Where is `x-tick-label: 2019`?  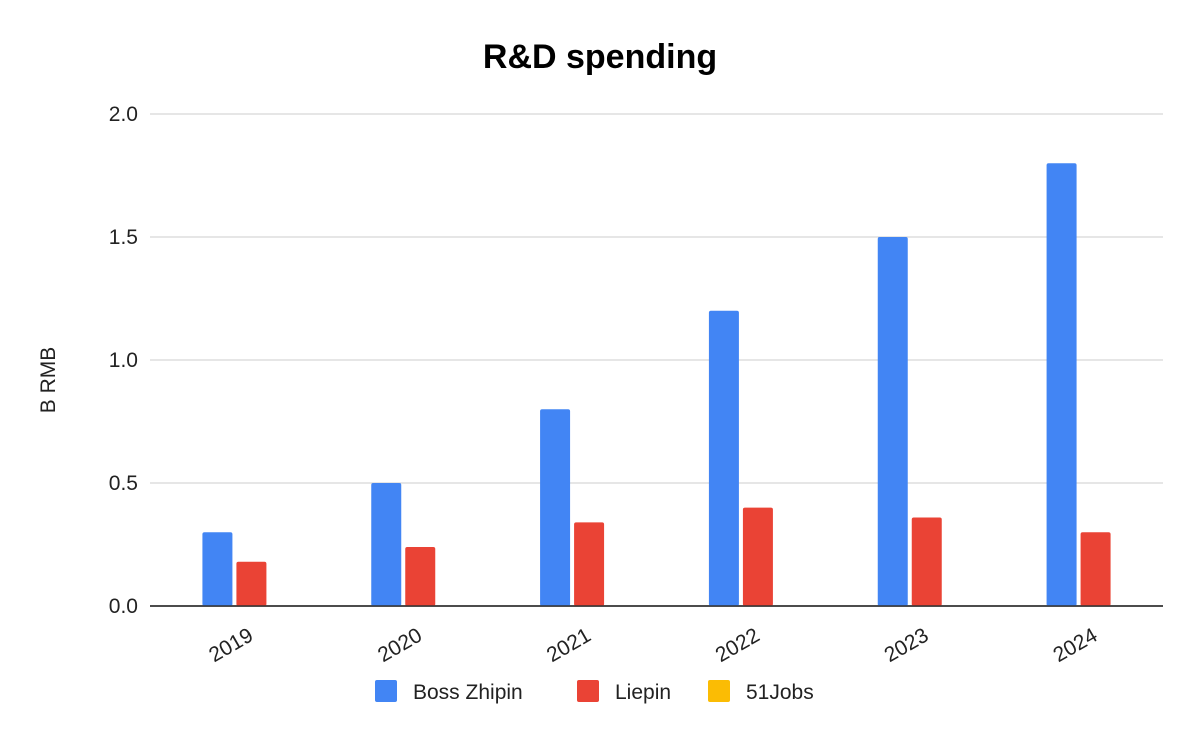
x-tick-label: 2019 is located at coordinates (231, 645).